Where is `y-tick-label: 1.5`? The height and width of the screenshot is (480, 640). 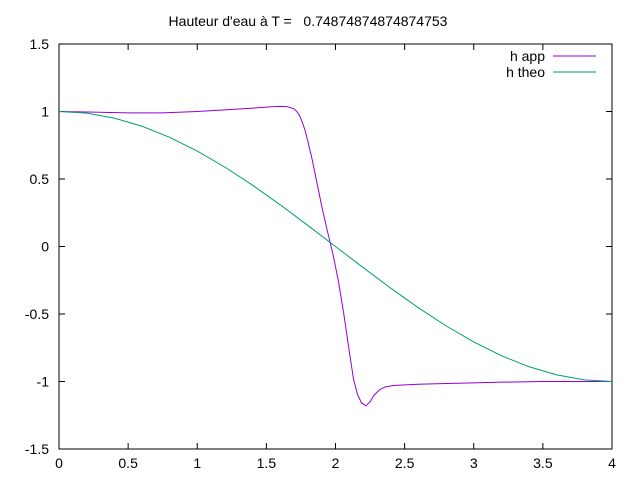 y-tick-label: 1.5 is located at coordinates (40, 44).